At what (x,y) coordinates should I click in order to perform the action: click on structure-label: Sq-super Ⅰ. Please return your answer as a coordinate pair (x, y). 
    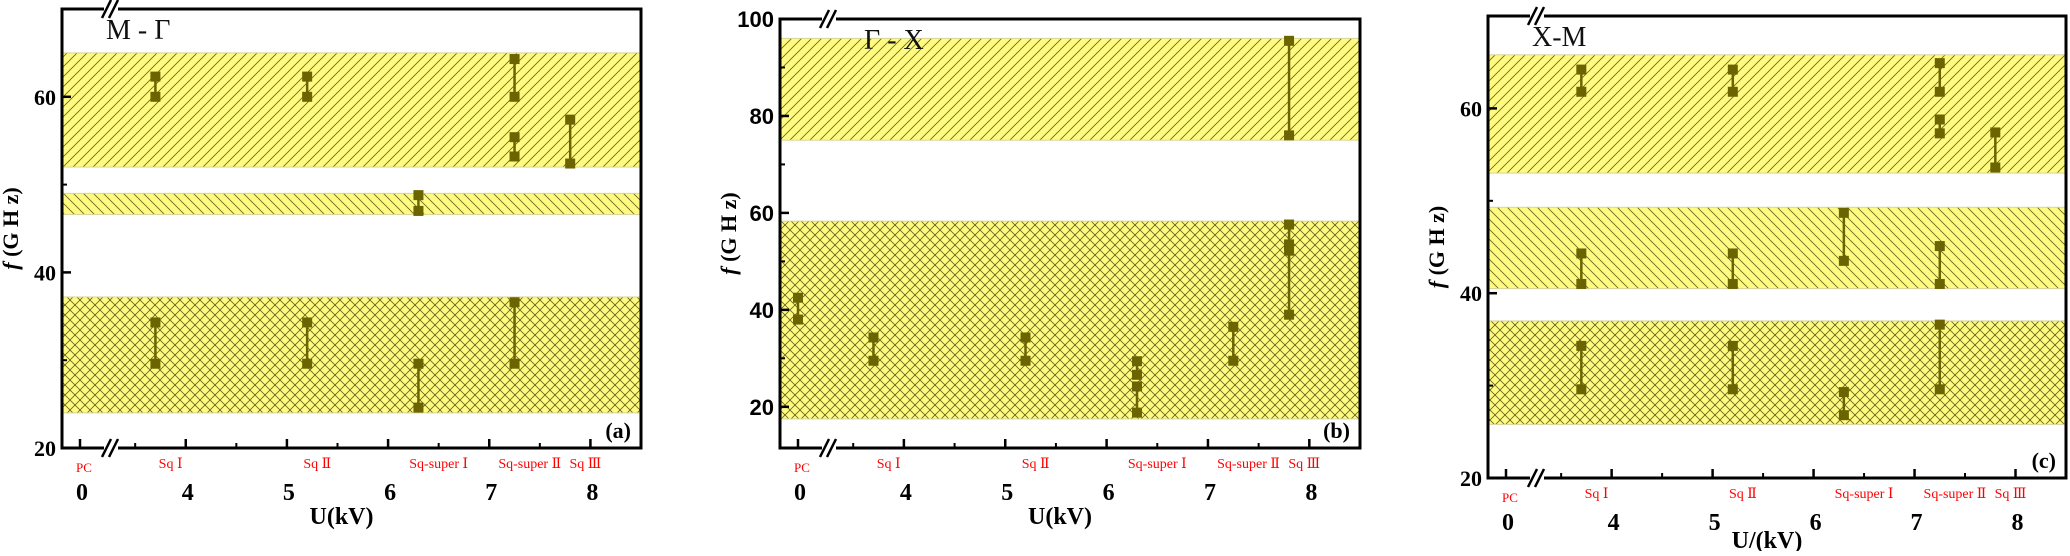
    Looking at the image, I should click on (1864, 494).